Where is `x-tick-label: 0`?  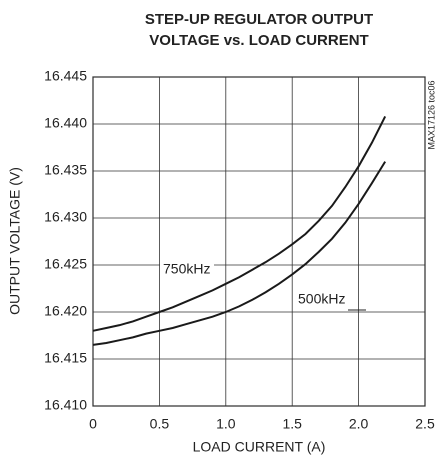 x-tick-label: 0 is located at coordinates (93, 424).